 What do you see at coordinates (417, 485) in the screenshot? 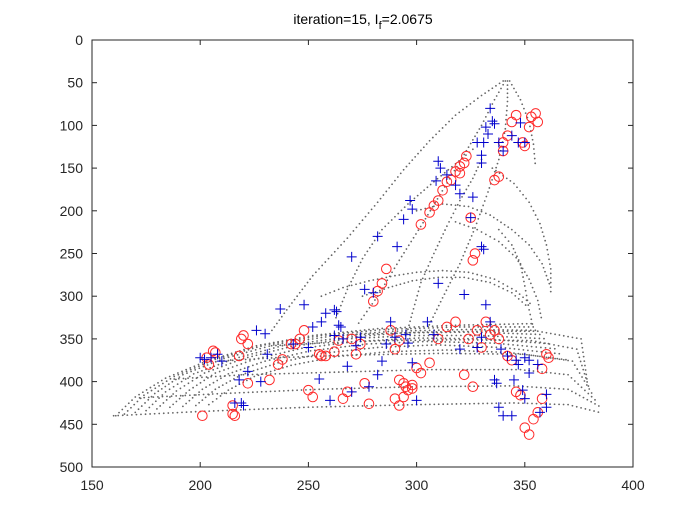
I see `x-tick-label: 300` at bounding box center [417, 485].